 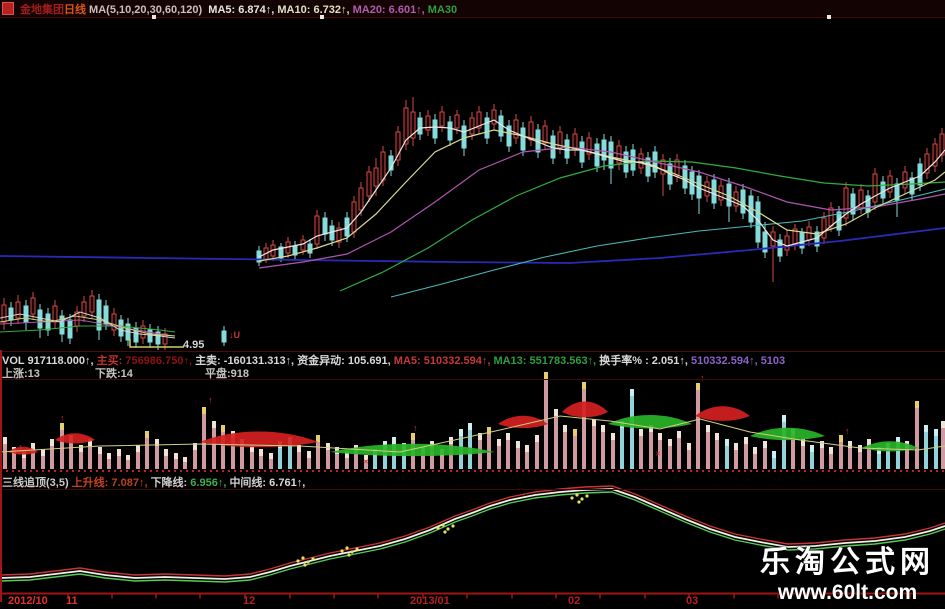 I want to click on rise-line-value: 7.087↑,, so click(x=131, y=483).